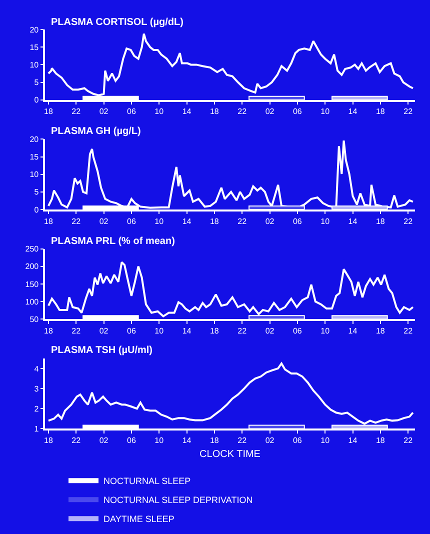 The width and height of the screenshot is (430, 534). What do you see at coordinates (96, 131) in the screenshot?
I see `chart-title: PLASMA GH (µg/L)` at bounding box center [96, 131].